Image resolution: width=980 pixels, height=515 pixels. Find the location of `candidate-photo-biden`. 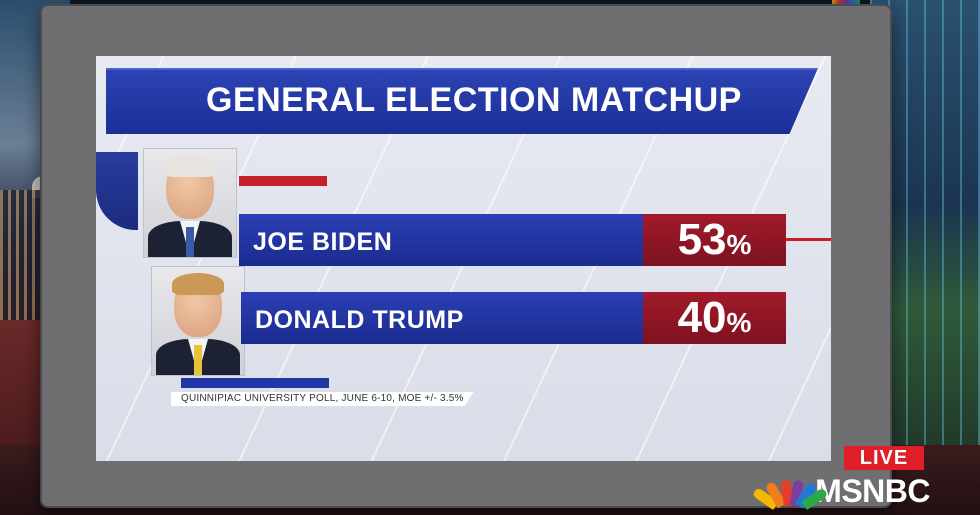

candidate-photo-biden is located at coordinates (190, 203).